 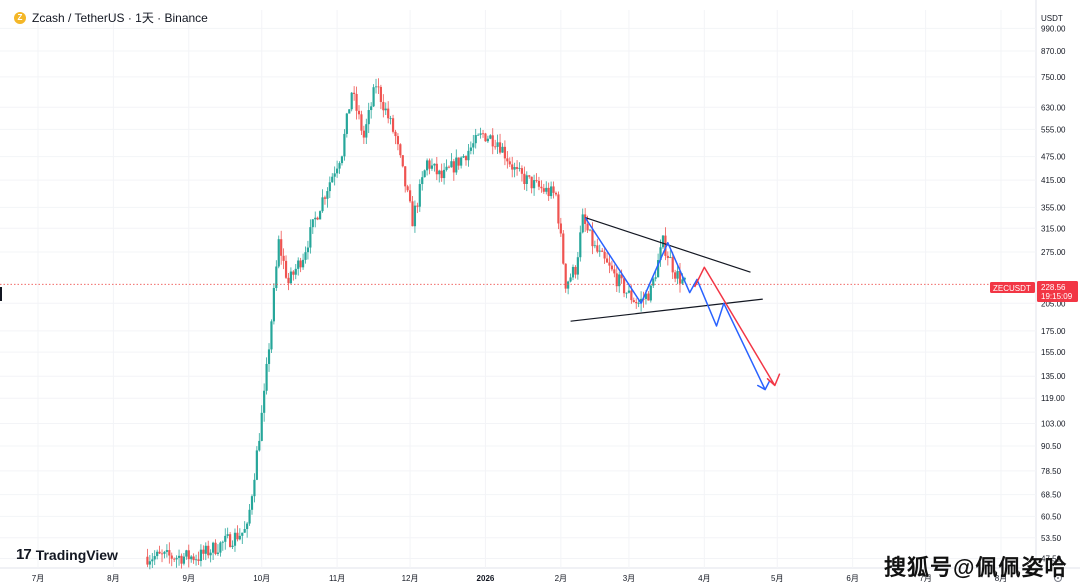 I want to click on time-axis: 7月 8月 9月 10月 11月 12月 2026 2月 3月 4月 5月 6月 7月 8月, so click(x=519, y=578).